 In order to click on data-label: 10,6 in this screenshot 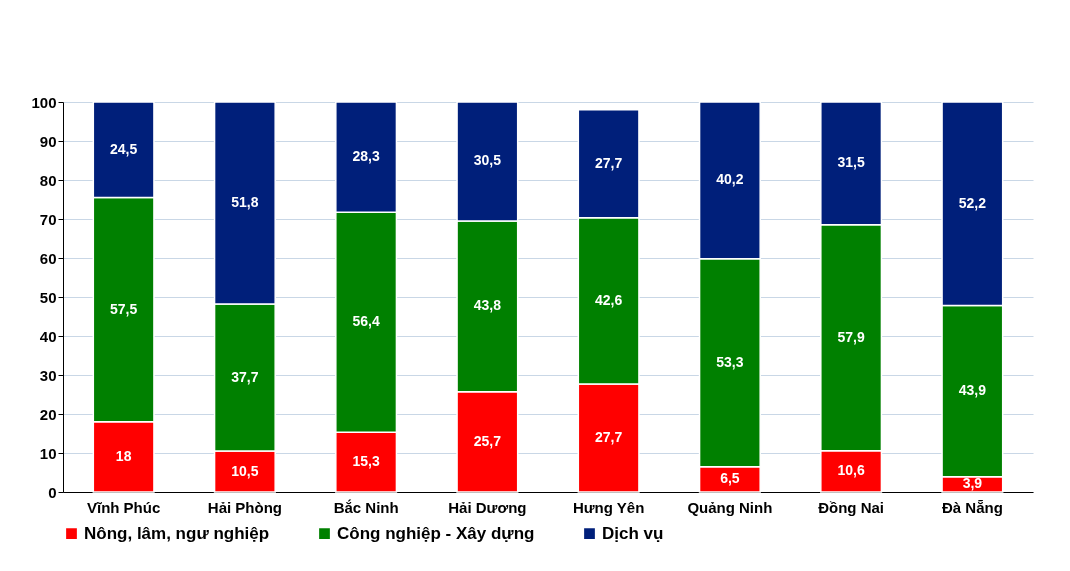, I will do `click(851, 470)`.